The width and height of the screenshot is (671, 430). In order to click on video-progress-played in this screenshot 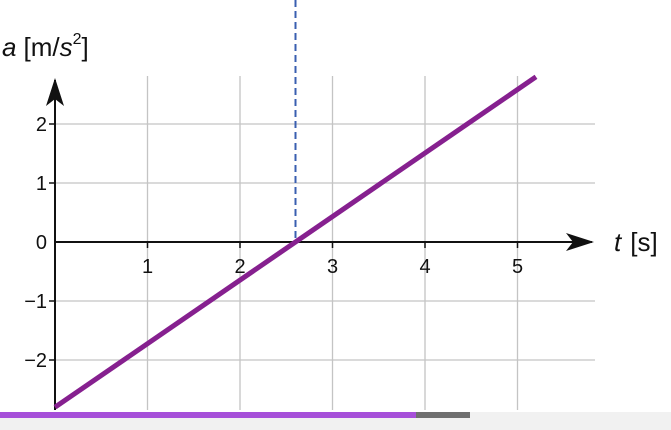, I will do `click(208, 415)`.